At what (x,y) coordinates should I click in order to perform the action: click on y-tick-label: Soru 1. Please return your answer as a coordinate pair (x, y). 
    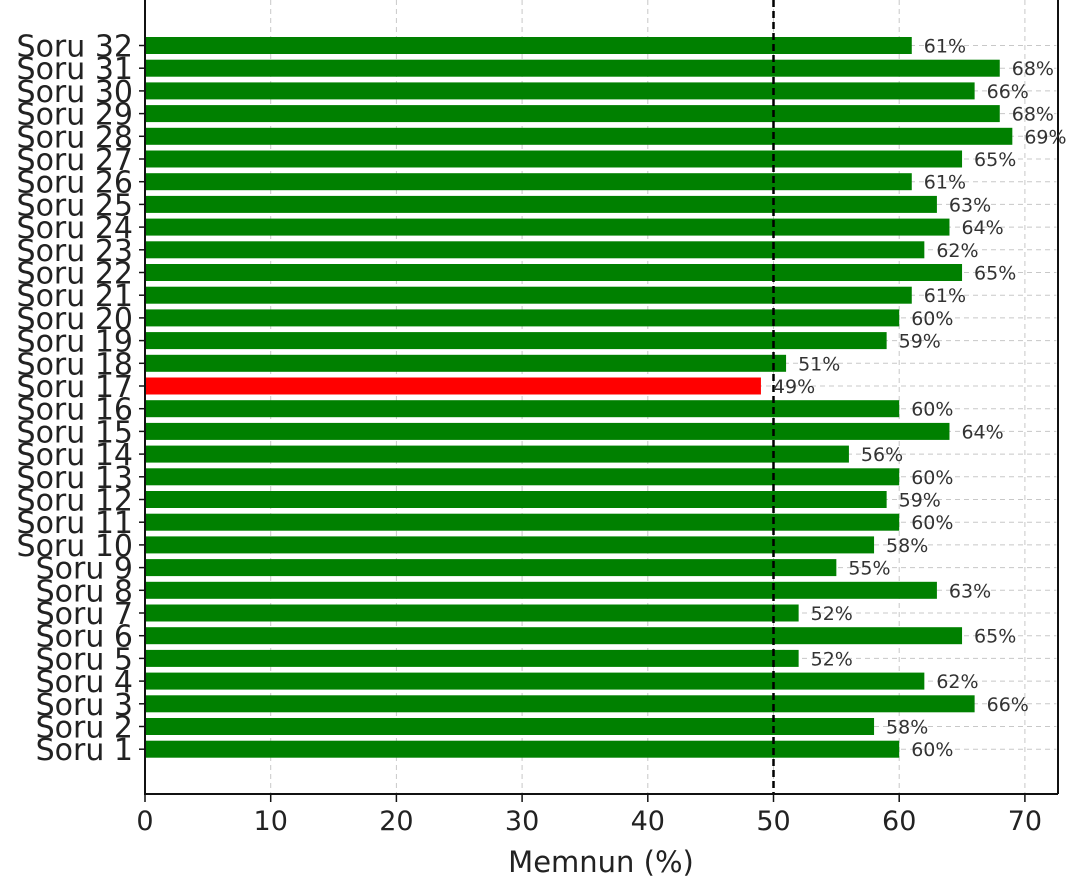
    Looking at the image, I should click on (84, 750).